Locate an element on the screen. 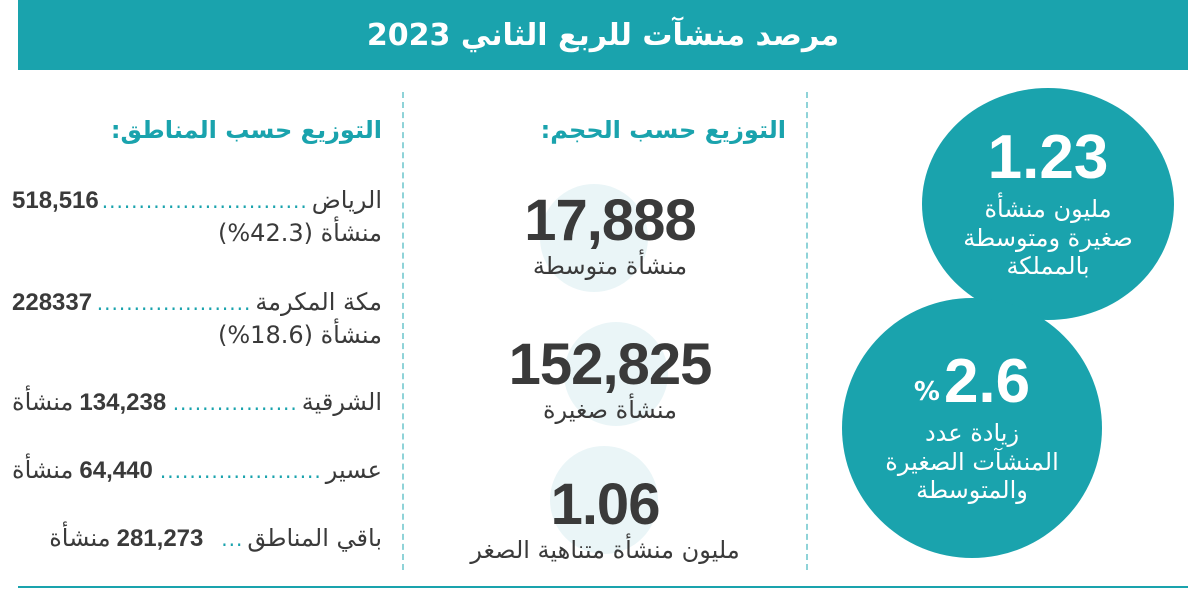 Image resolution: width=1200 pixels, height=594 pixels. medium-count: 17,888 is located at coordinates (610, 220).